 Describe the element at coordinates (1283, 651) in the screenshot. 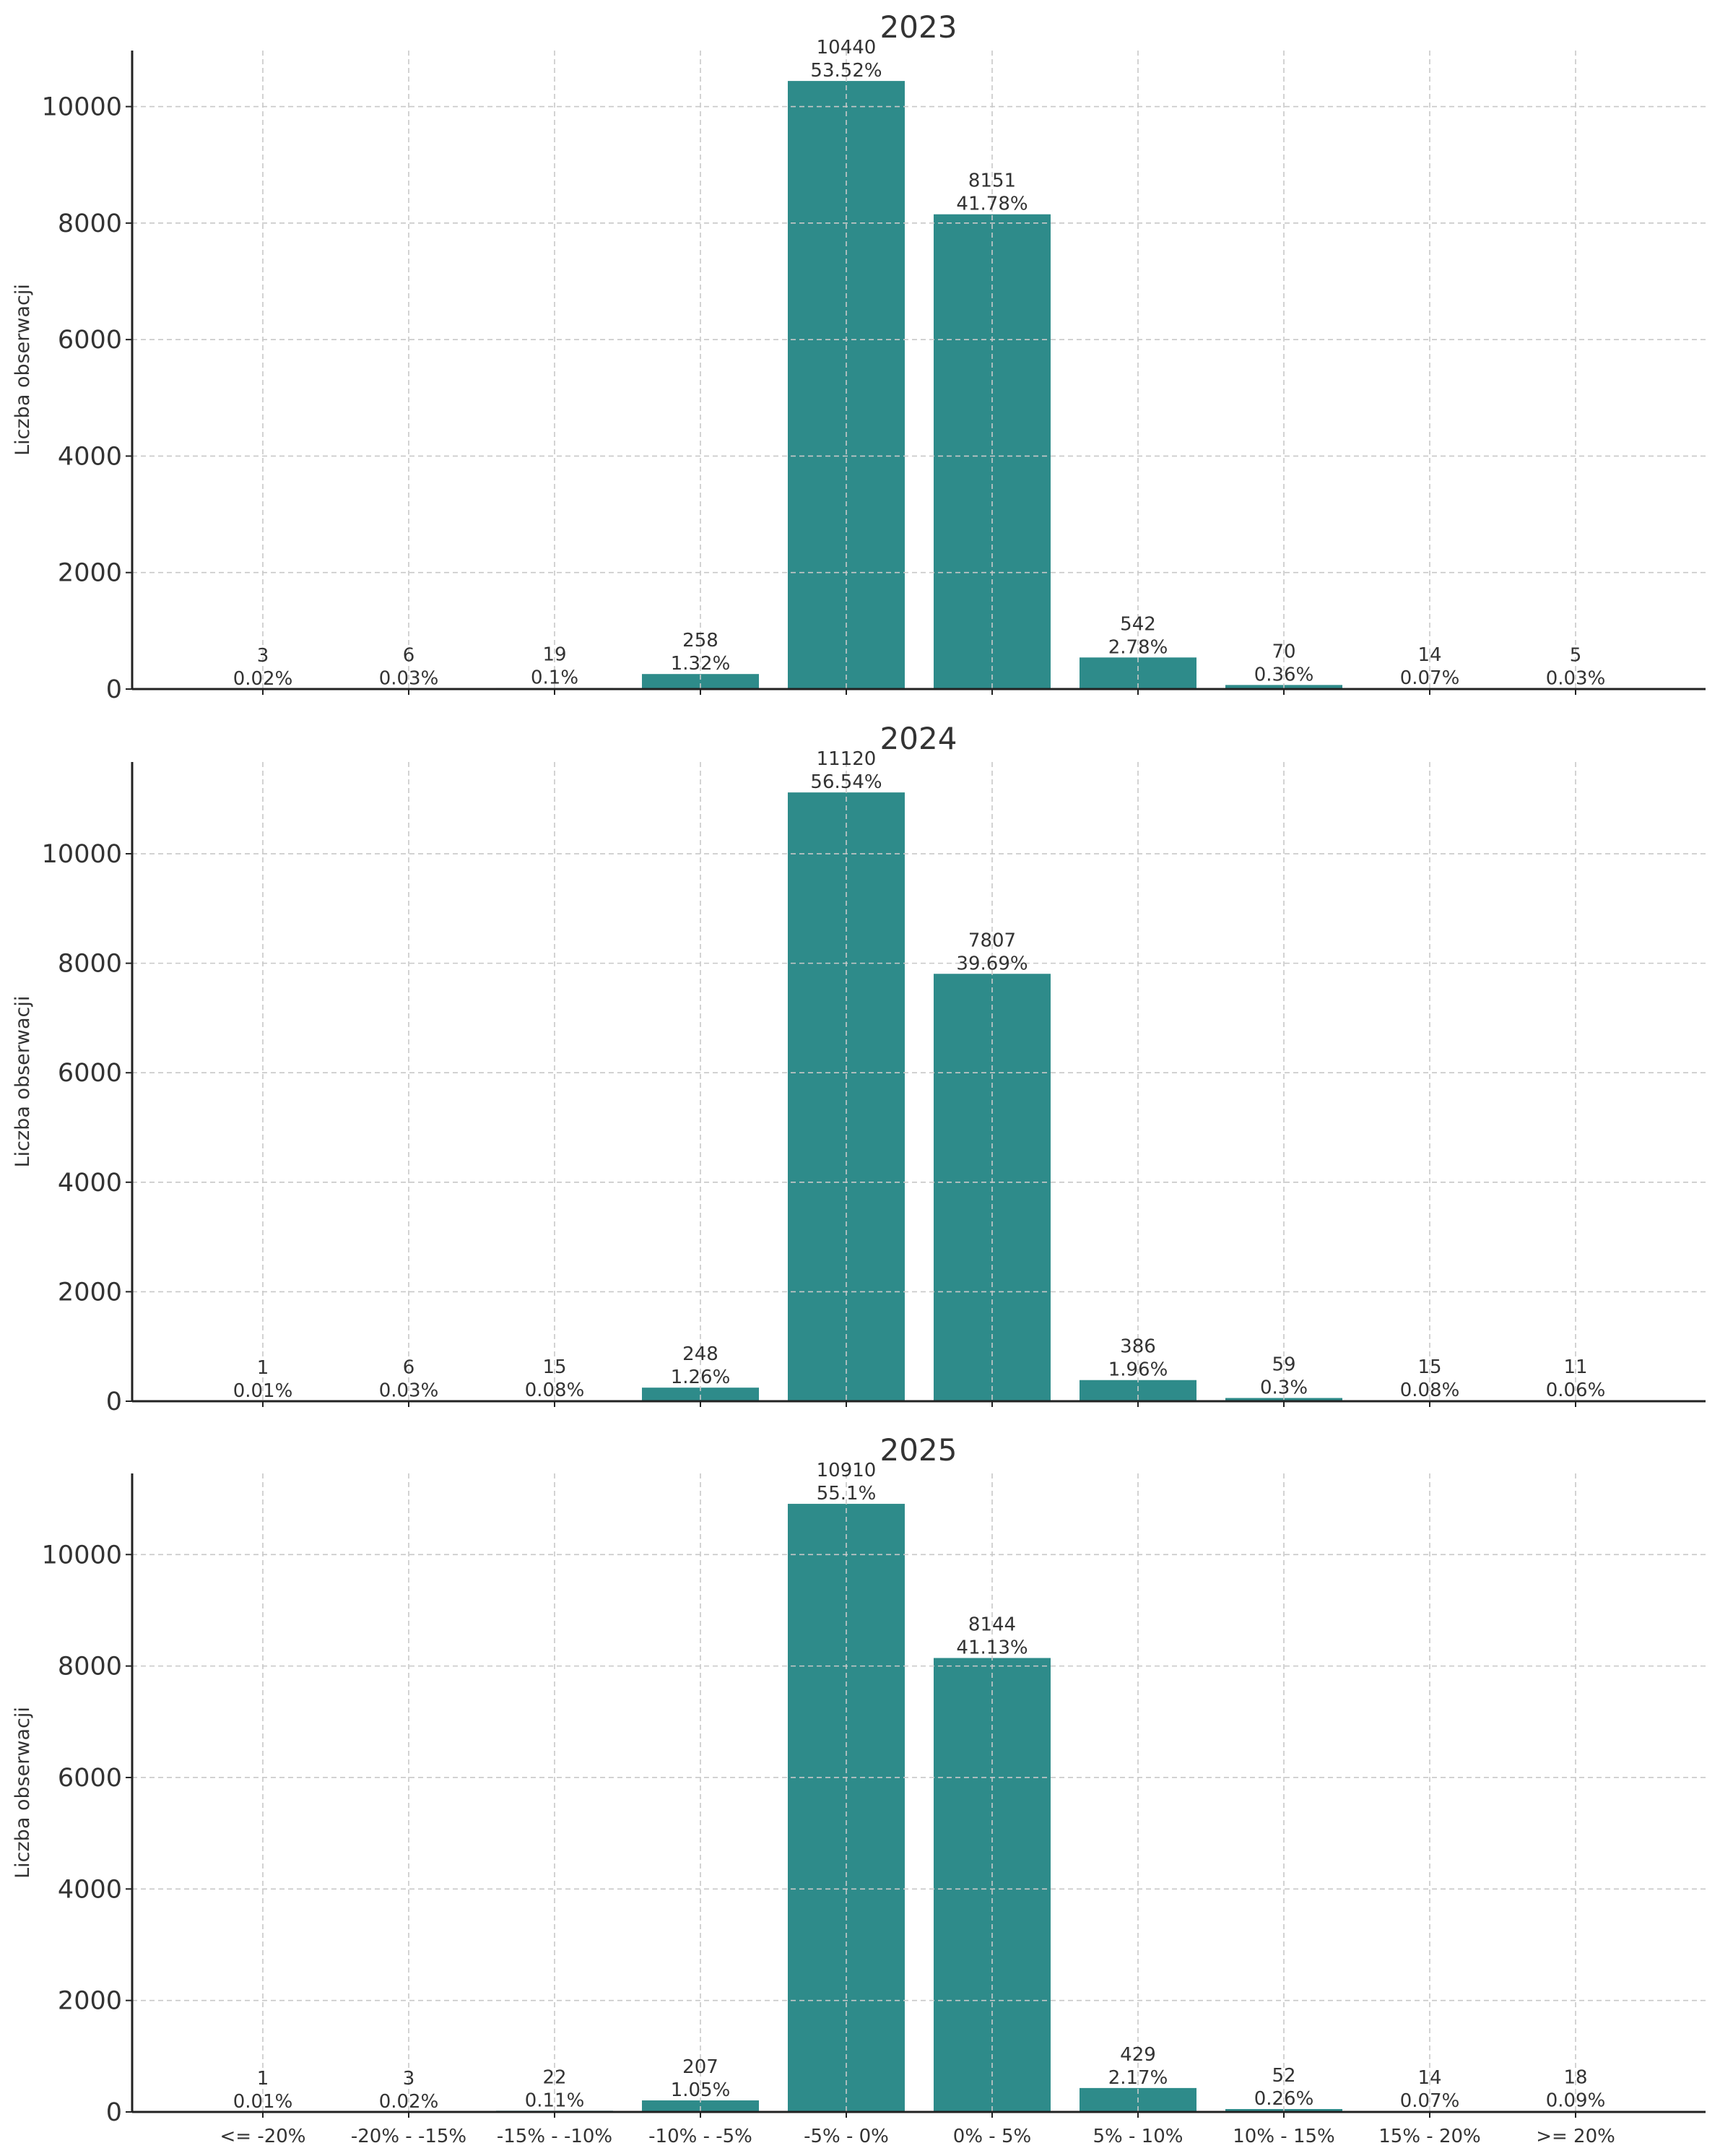

I see `data-label-count: 70` at that location.